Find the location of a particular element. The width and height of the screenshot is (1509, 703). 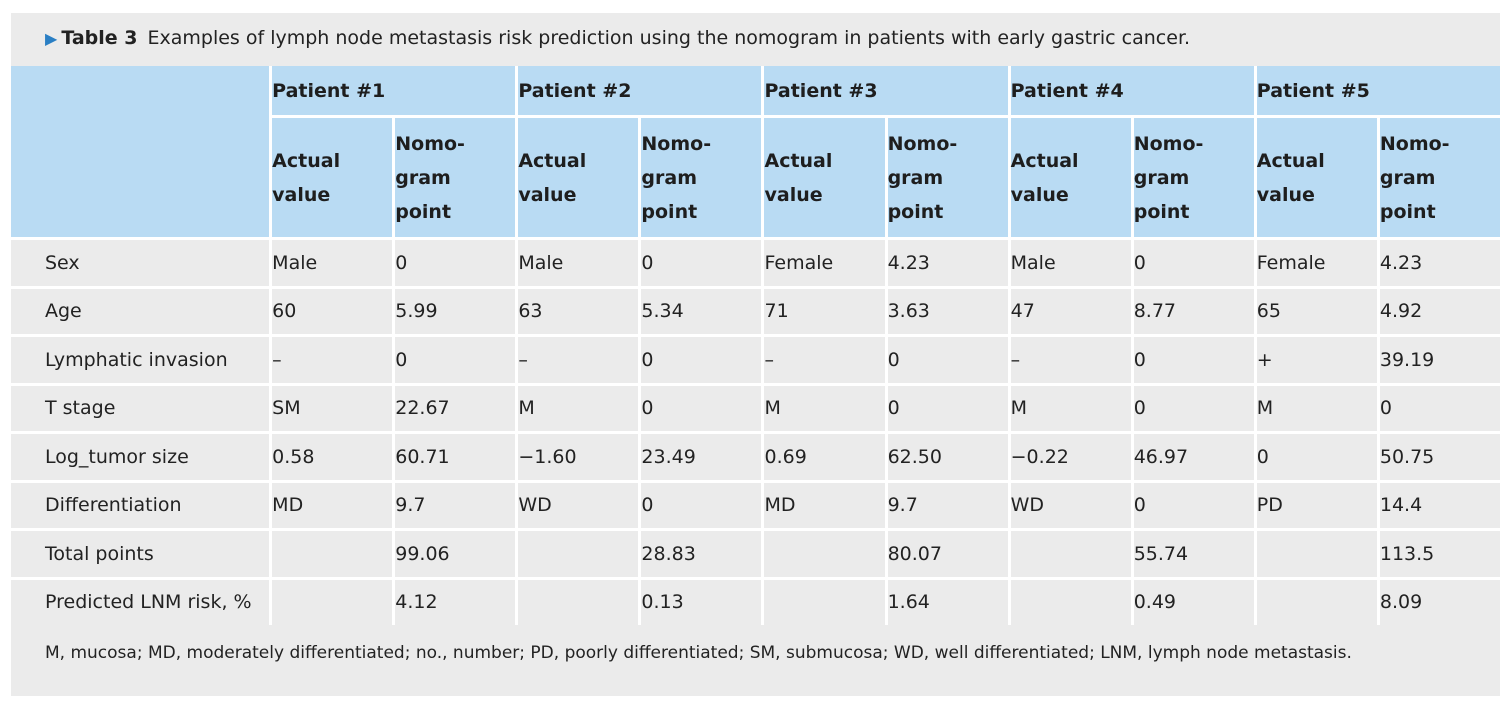

nomogram-point-cell: 23.49 is located at coordinates (700, 455).